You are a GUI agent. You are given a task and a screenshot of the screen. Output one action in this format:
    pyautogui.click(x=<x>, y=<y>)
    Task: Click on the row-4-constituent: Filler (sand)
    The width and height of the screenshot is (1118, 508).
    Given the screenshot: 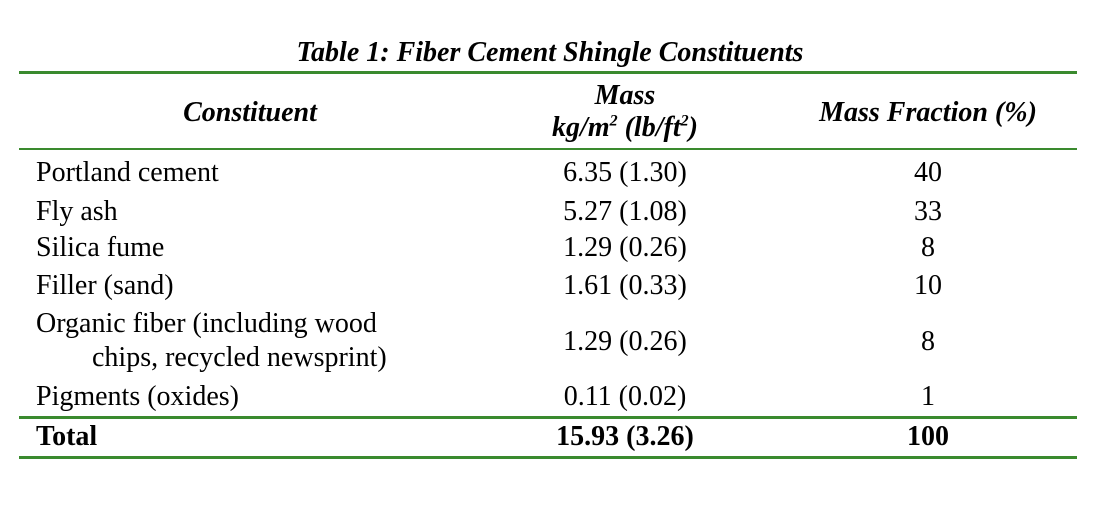 What is the action you would take?
    pyautogui.click(x=105, y=285)
    